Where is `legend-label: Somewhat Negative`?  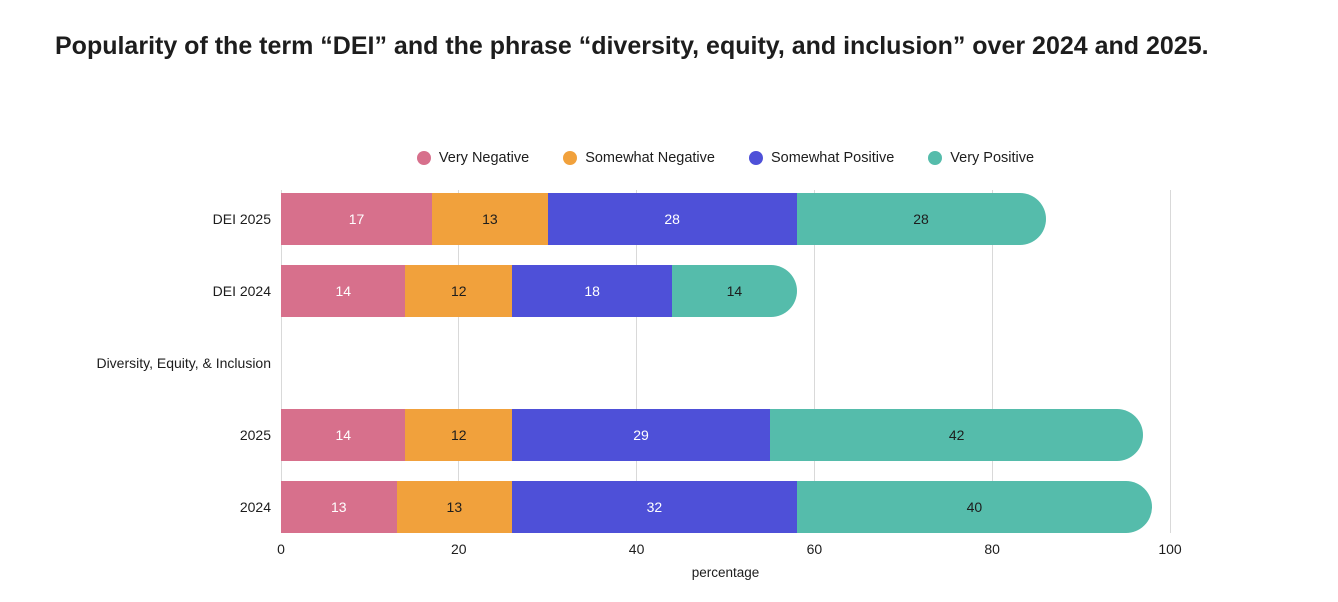
legend-label: Somewhat Negative is located at coordinates (650, 158).